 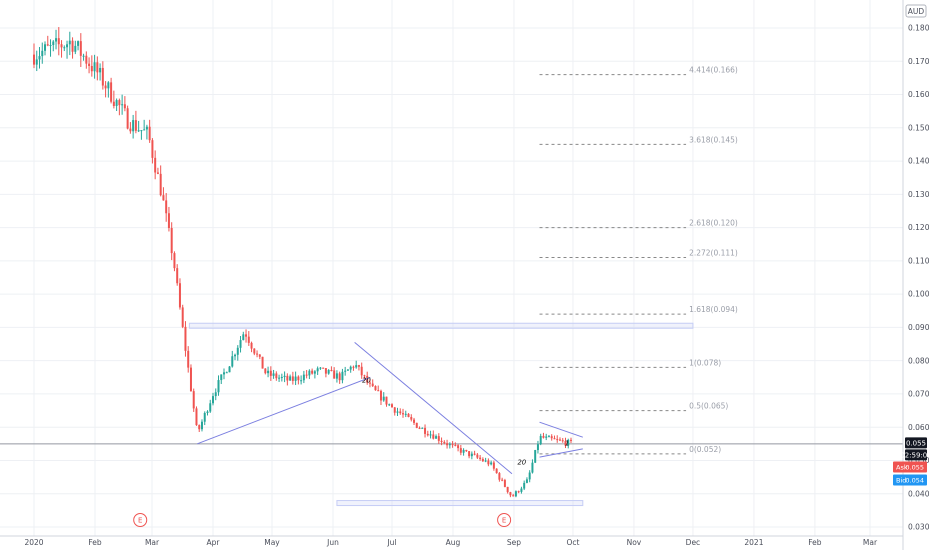 What do you see at coordinates (705, 449) in the screenshot?
I see `fib-level-label: 0(0.052)` at bounding box center [705, 449].